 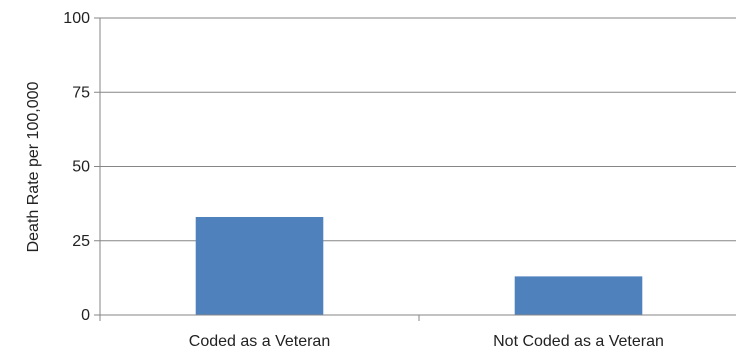 What do you see at coordinates (81, 92) in the screenshot?
I see `y-tick-label: 75` at bounding box center [81, 92].